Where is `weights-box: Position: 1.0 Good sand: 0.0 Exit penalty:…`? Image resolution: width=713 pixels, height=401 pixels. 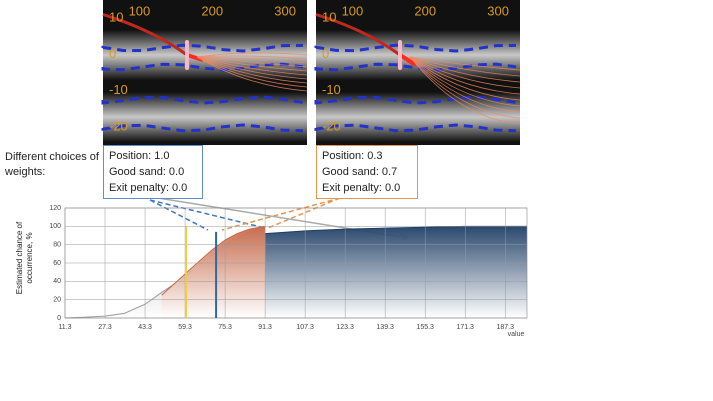 weights-box: Position: 1.0 Good sand: 0.0 Exit penalty:… is located at coordinates (153, 172).